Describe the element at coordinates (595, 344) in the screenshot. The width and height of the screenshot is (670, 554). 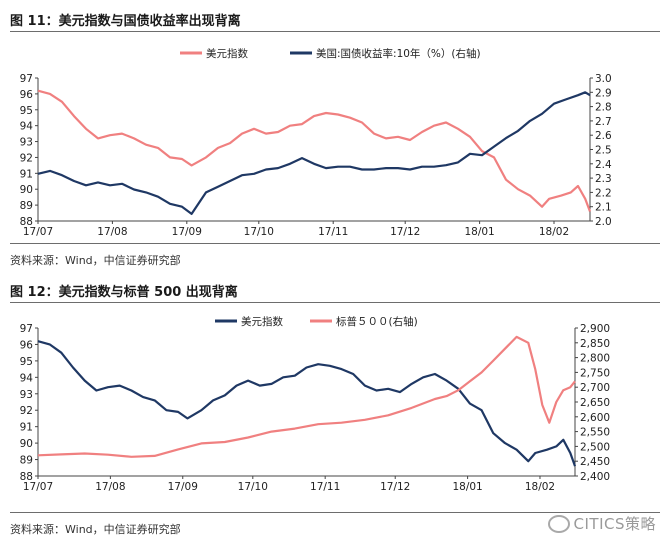
I see `y-tick-label-right: 2,850` at that location.